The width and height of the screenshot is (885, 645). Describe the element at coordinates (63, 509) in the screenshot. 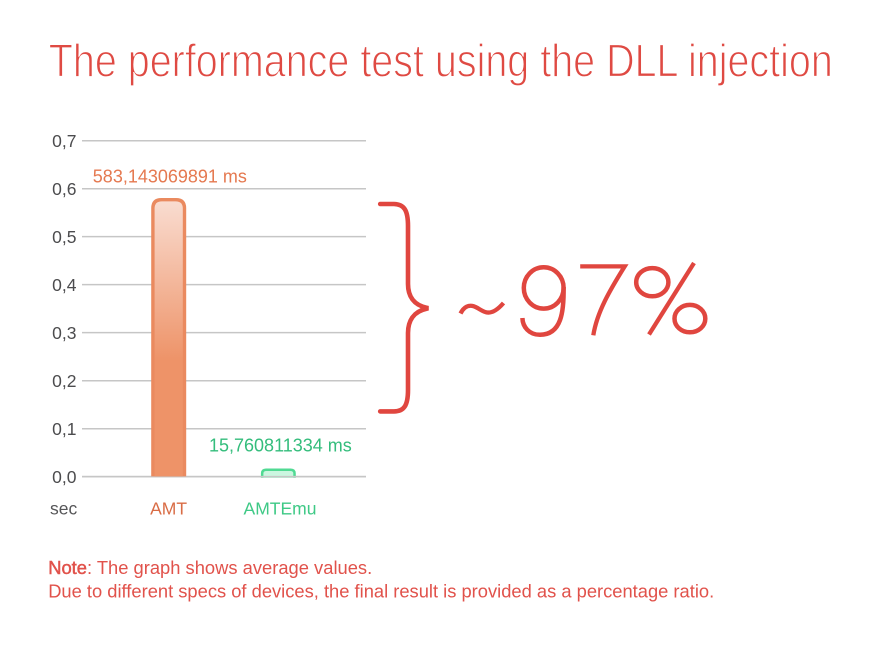

I see `svg-text: sec` at that location.